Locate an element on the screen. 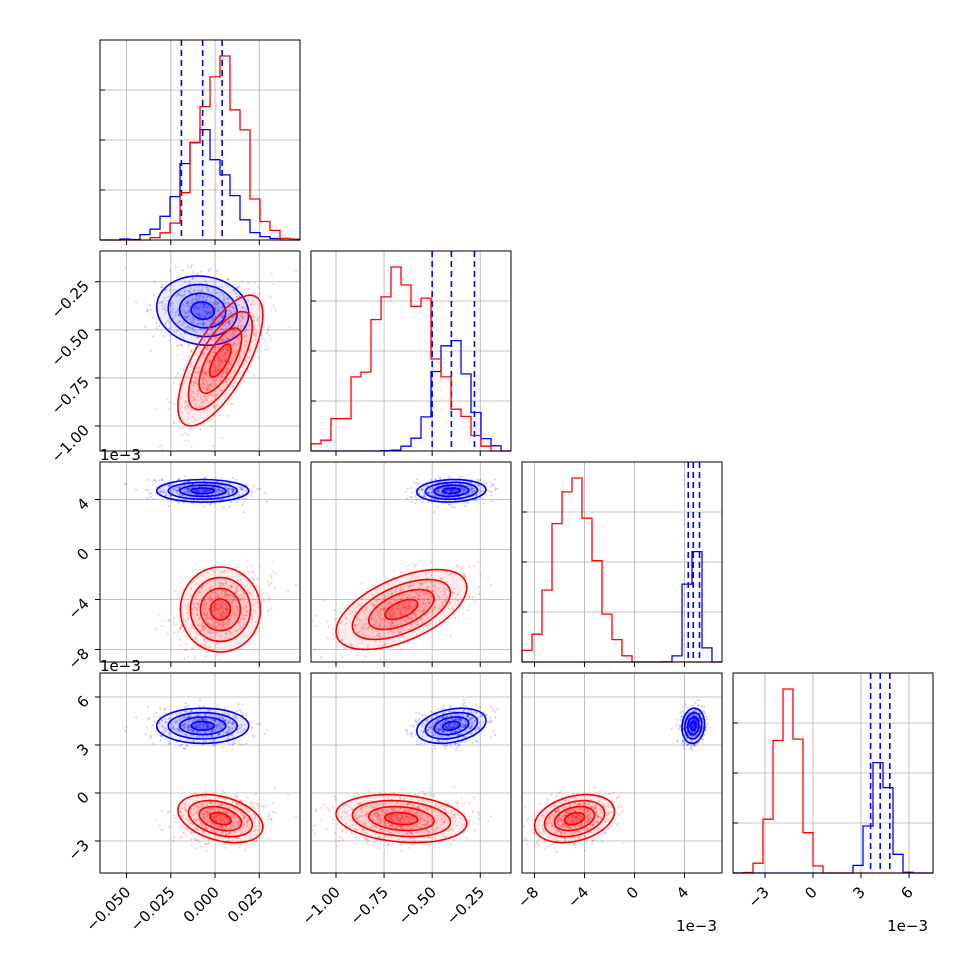 The height and width of the screenshot is (970, 970). y-tick-label: −8 is located at coordinates (78, 659).